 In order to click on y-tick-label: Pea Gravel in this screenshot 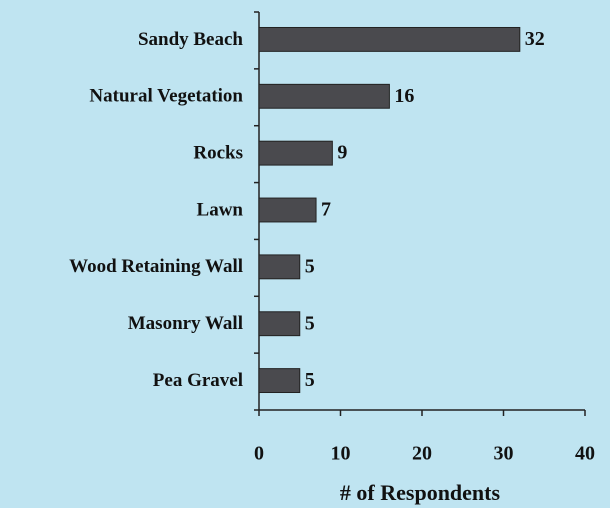, I will do `click(198, 380)`.